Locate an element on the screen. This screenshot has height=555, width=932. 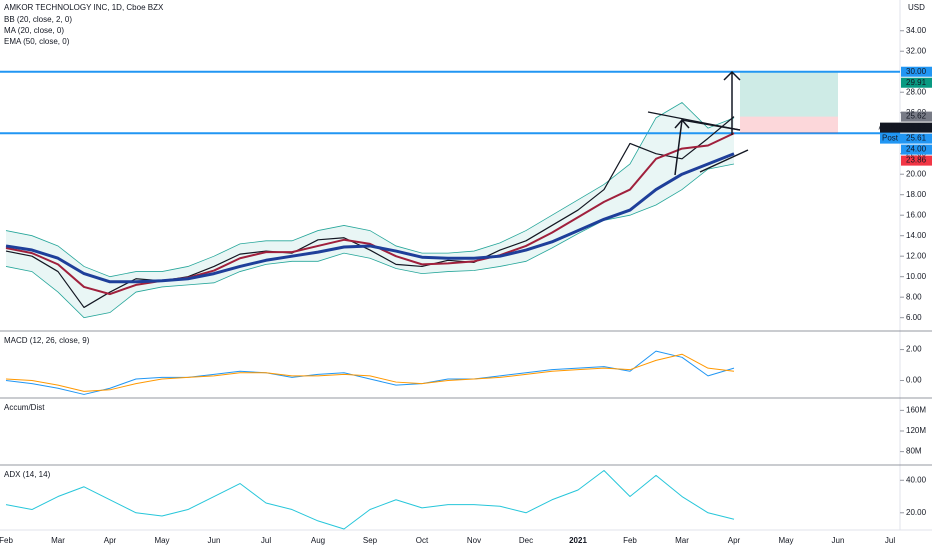
price-label: 29.91 is located at coordinates (916, 82).